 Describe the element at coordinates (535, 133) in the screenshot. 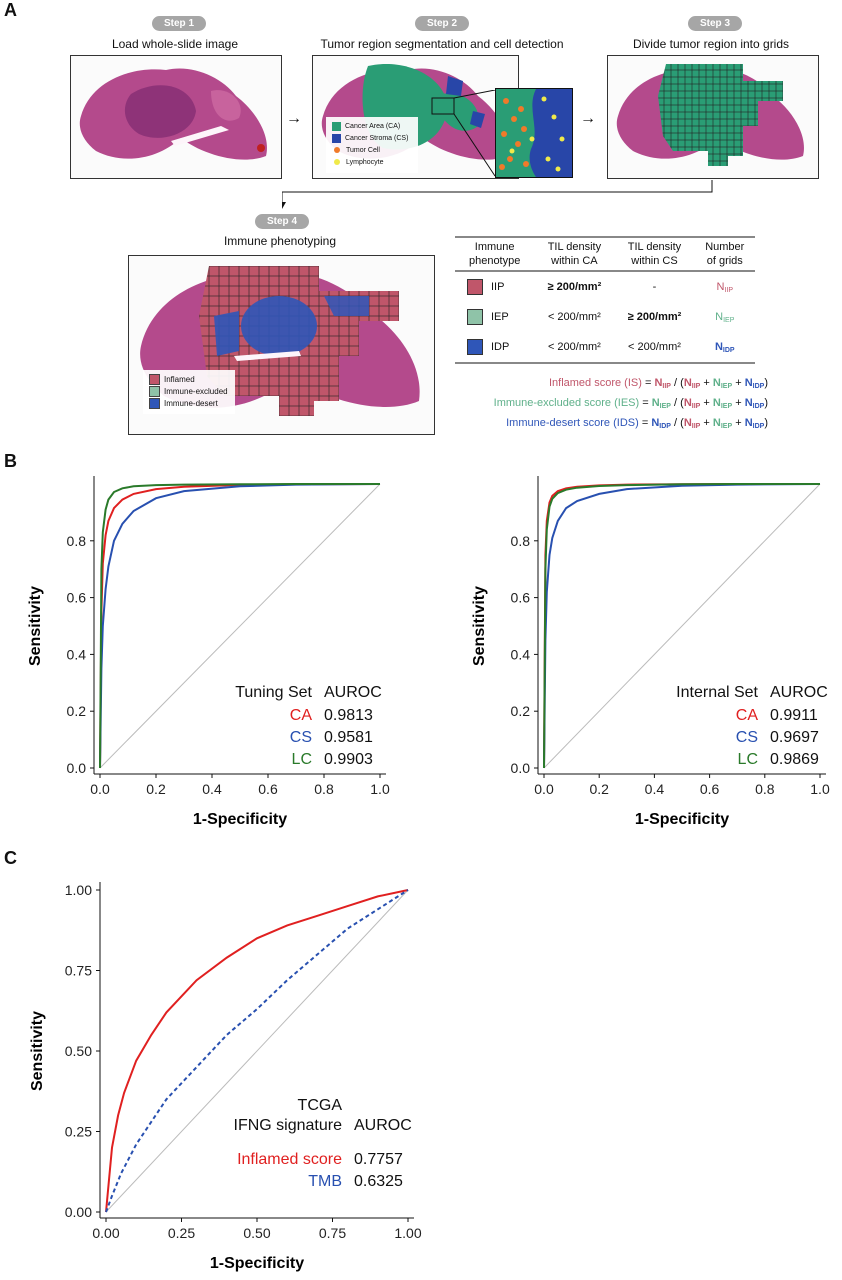

I see `zoom-inset-cells` at that location.